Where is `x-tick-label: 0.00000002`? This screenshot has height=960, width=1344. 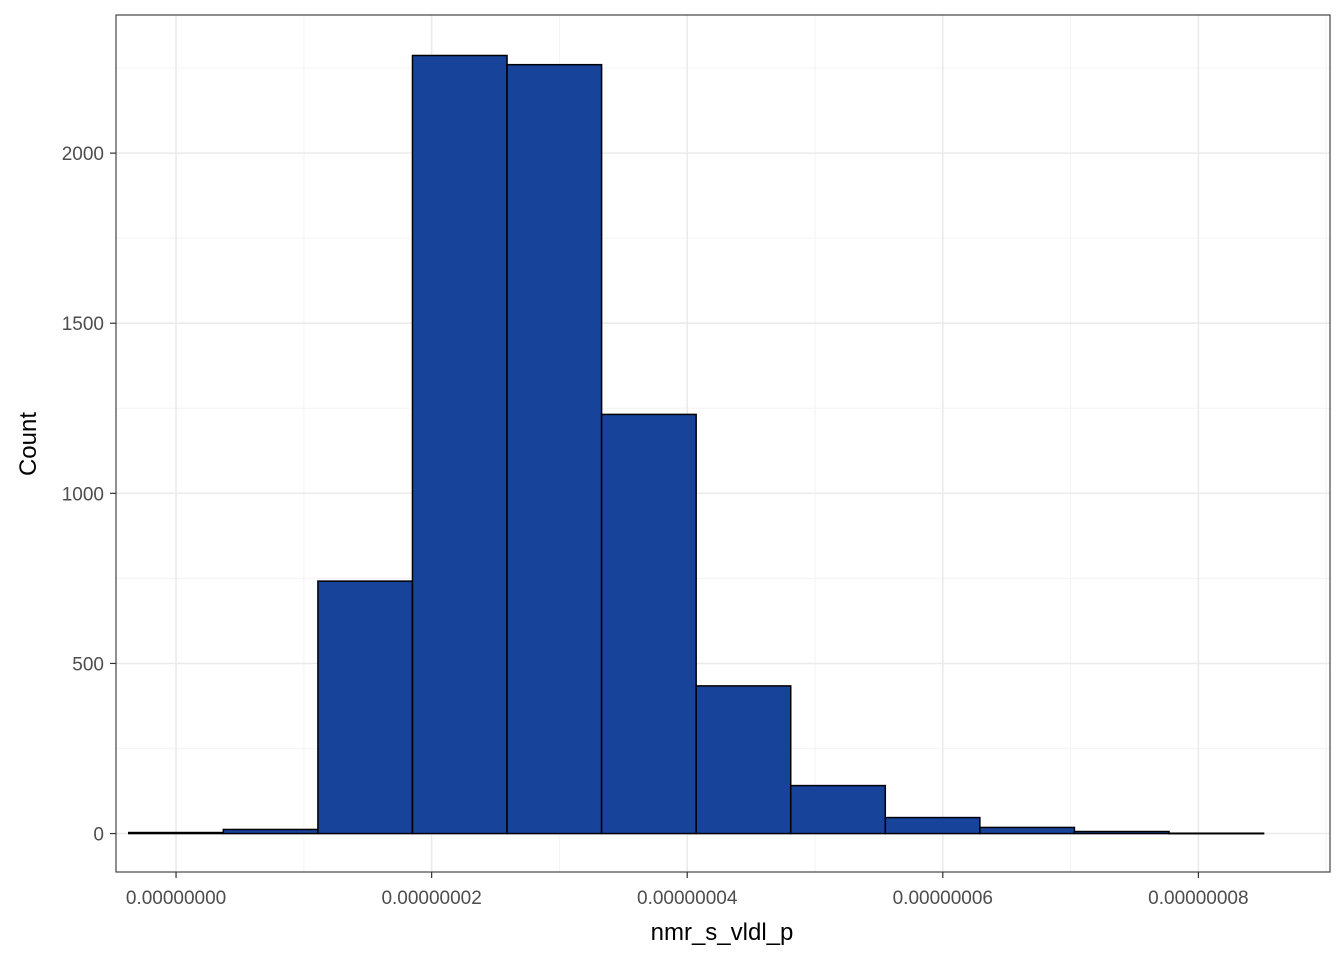
x-tick-label: 0.00000002 is located at coordinates (431, 898).